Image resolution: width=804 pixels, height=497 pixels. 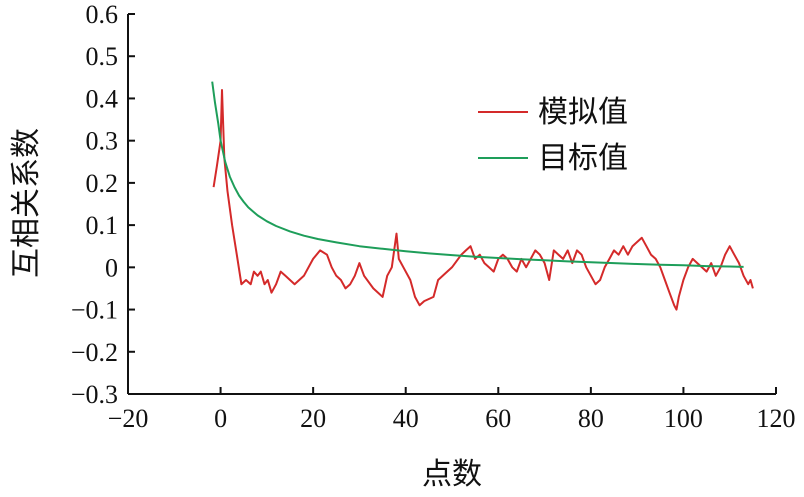 What do you see at coordinates (94, 394) in the screenshot?
I see `y-tick-label: −0.3` at bounding box center [94, 394].